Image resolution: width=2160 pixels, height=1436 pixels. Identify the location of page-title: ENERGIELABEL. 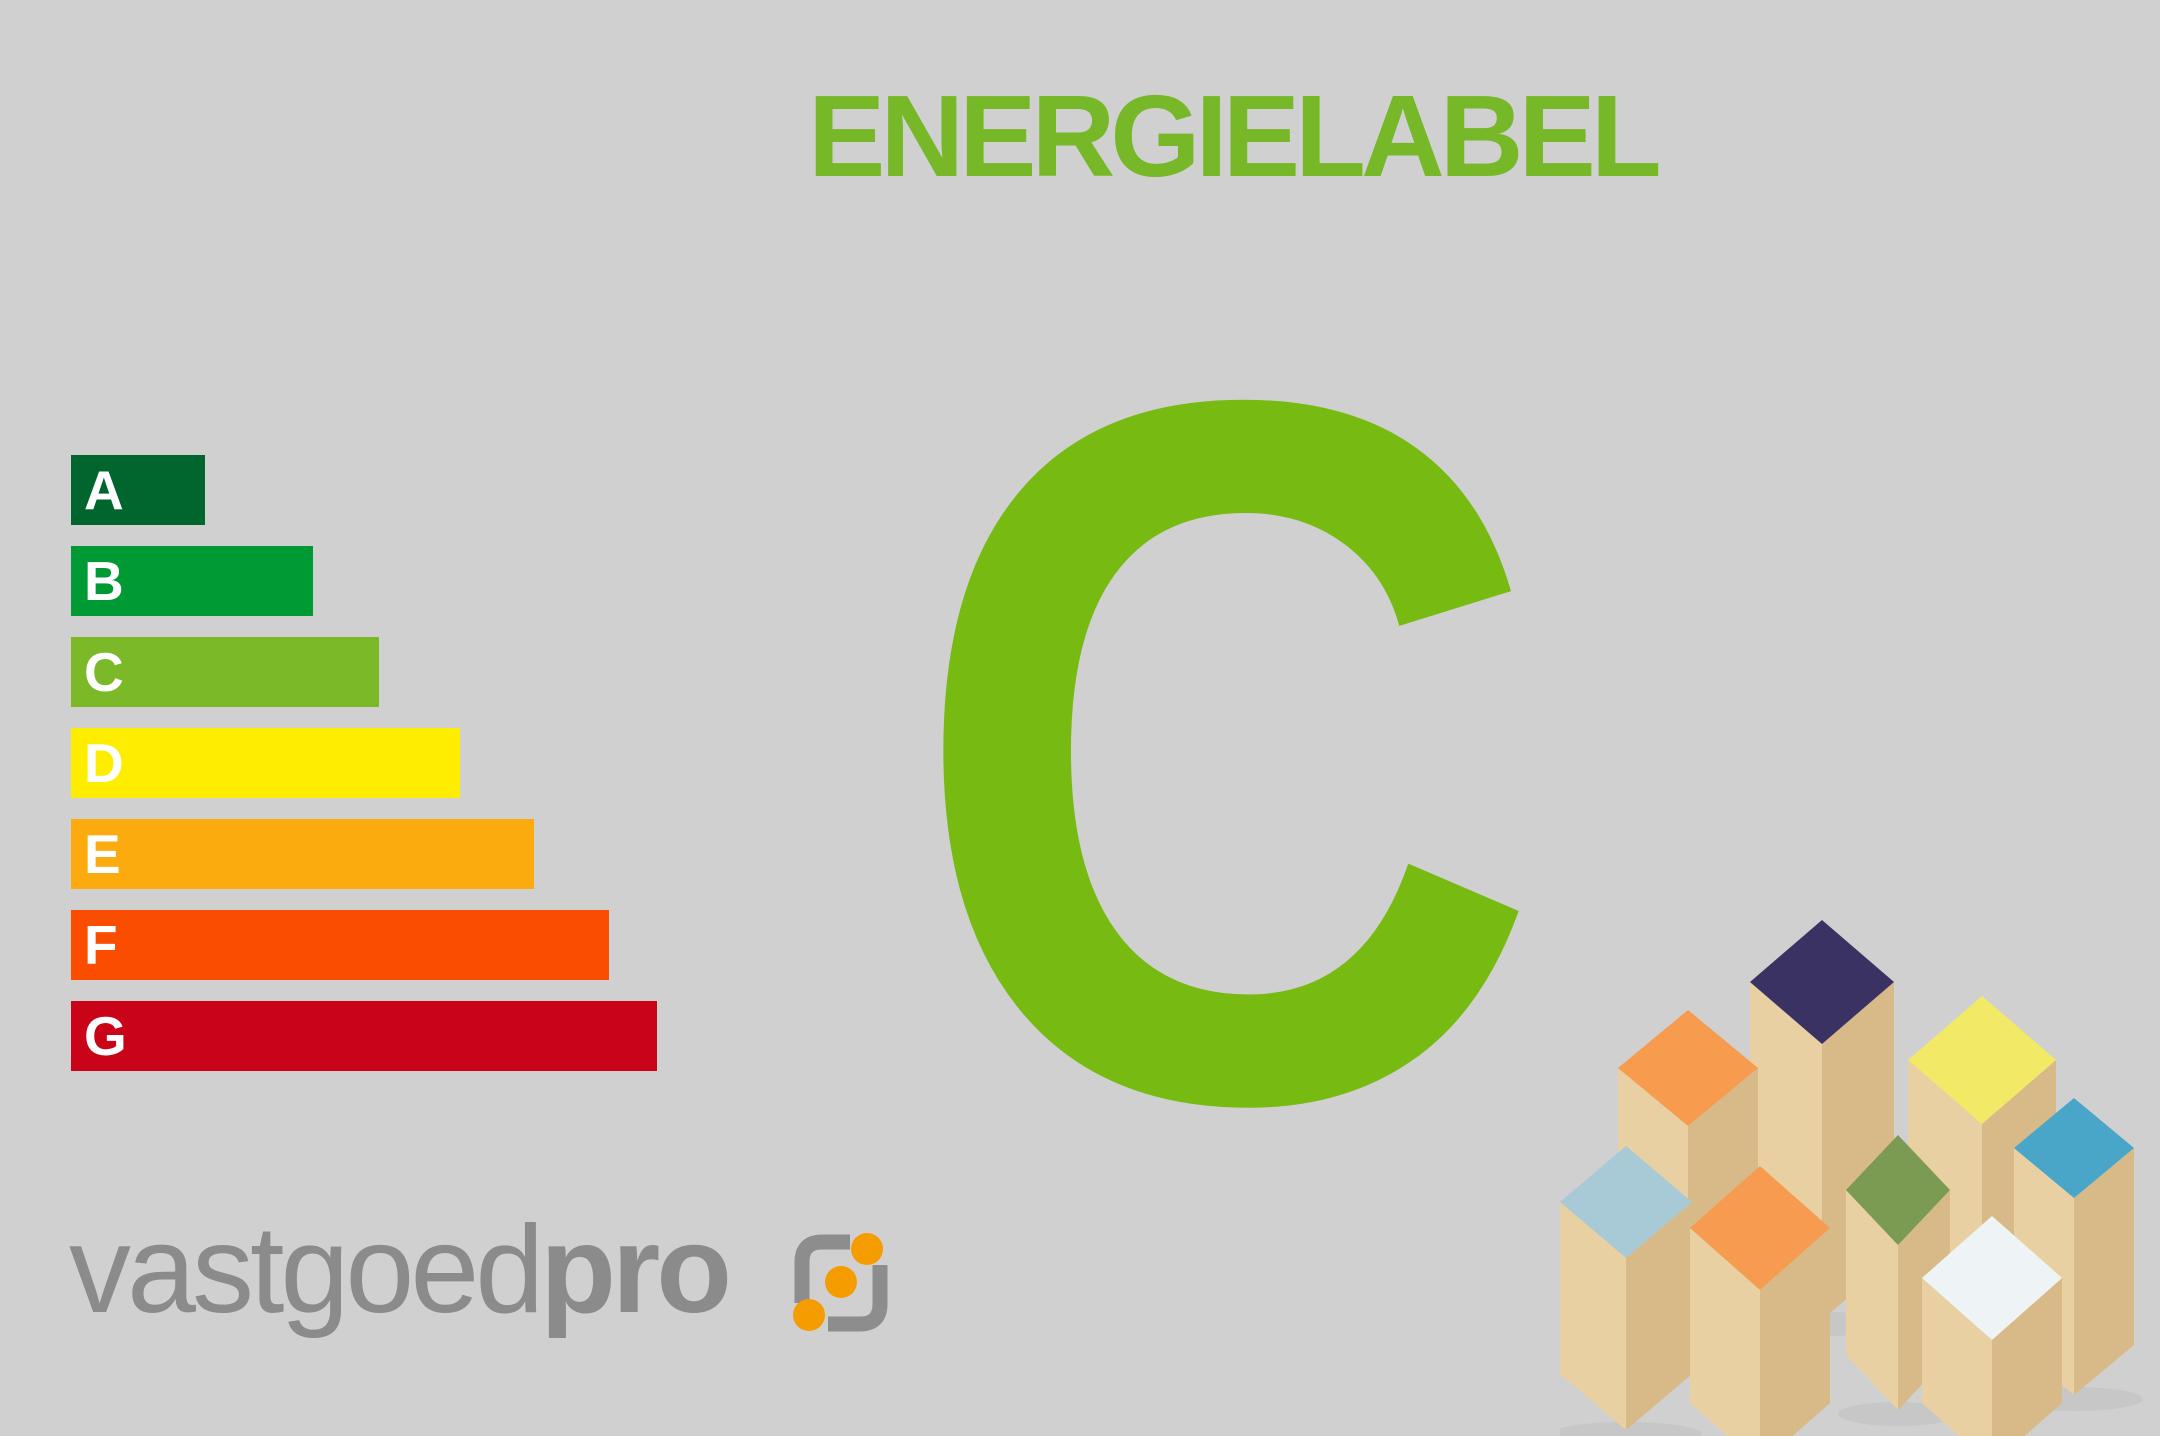
(1235, 136).